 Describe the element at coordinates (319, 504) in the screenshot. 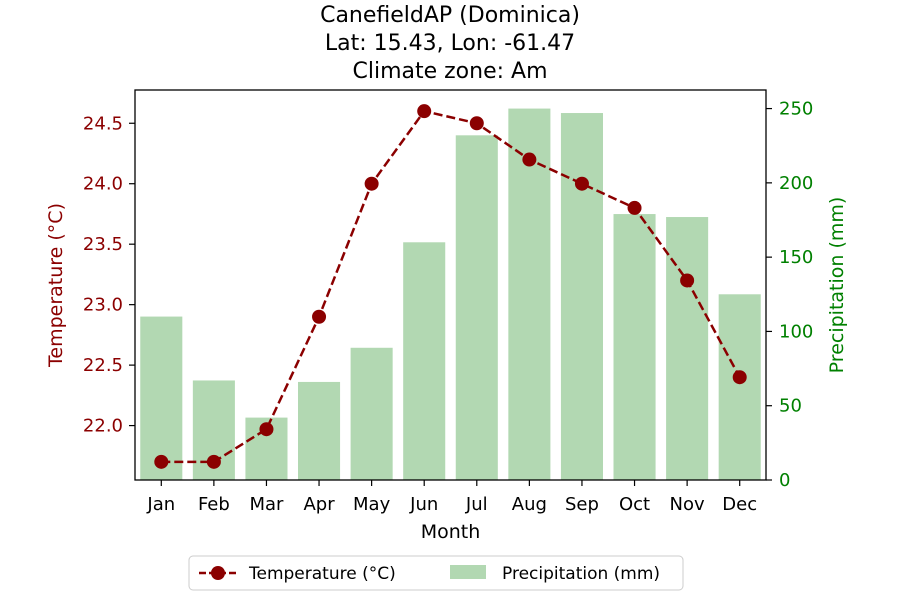

I see `x-tick-label-apr: Apr` at that location.